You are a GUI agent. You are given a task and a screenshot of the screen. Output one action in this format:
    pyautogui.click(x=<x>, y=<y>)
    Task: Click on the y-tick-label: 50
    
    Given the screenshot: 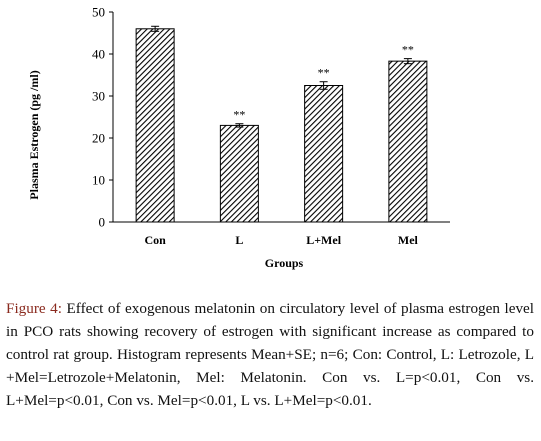 What is the action you would take?
    pyautogui.click(x=98, y=12)
    